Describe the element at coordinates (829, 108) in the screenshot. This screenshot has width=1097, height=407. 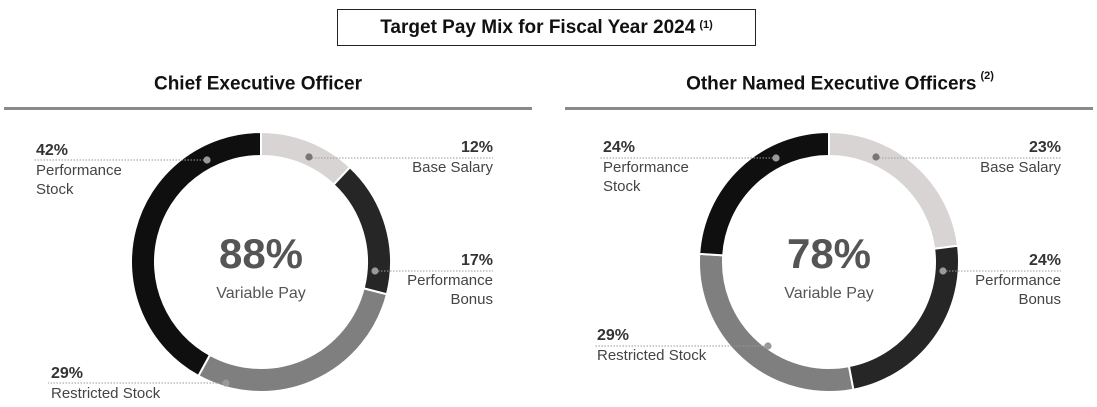
I see `neo-title-rule` at that location.